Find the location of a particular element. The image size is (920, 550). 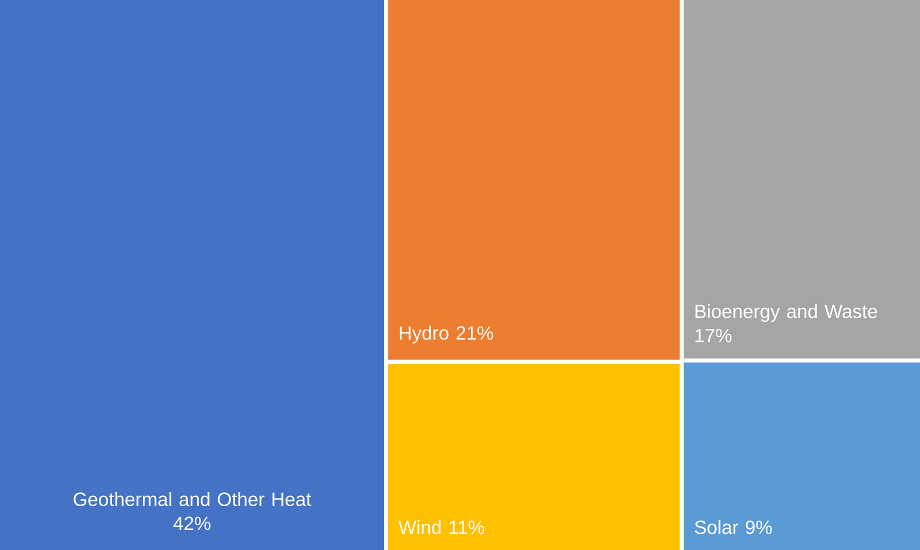

category-label: Hydro is located at coordinates (424, 335).